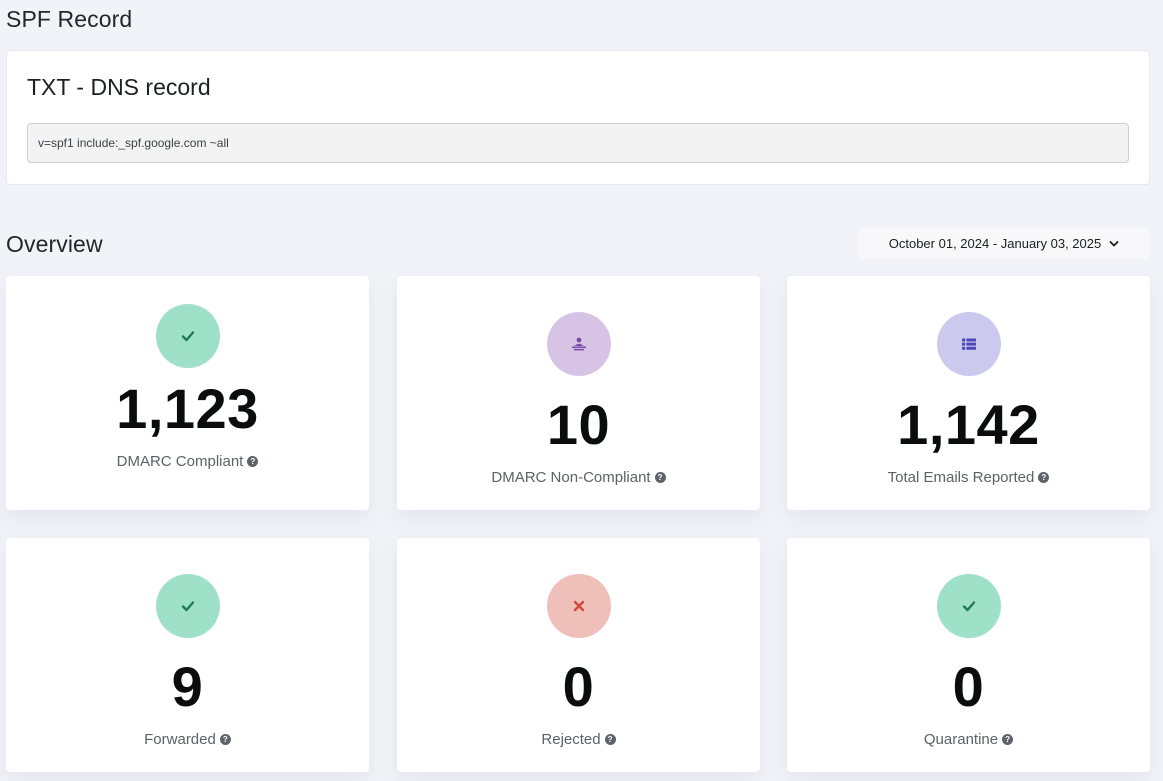 The height and width of the screenshot is (781, 1163). I want to click on stat-label: Forwarded ?, so click(187, 739).